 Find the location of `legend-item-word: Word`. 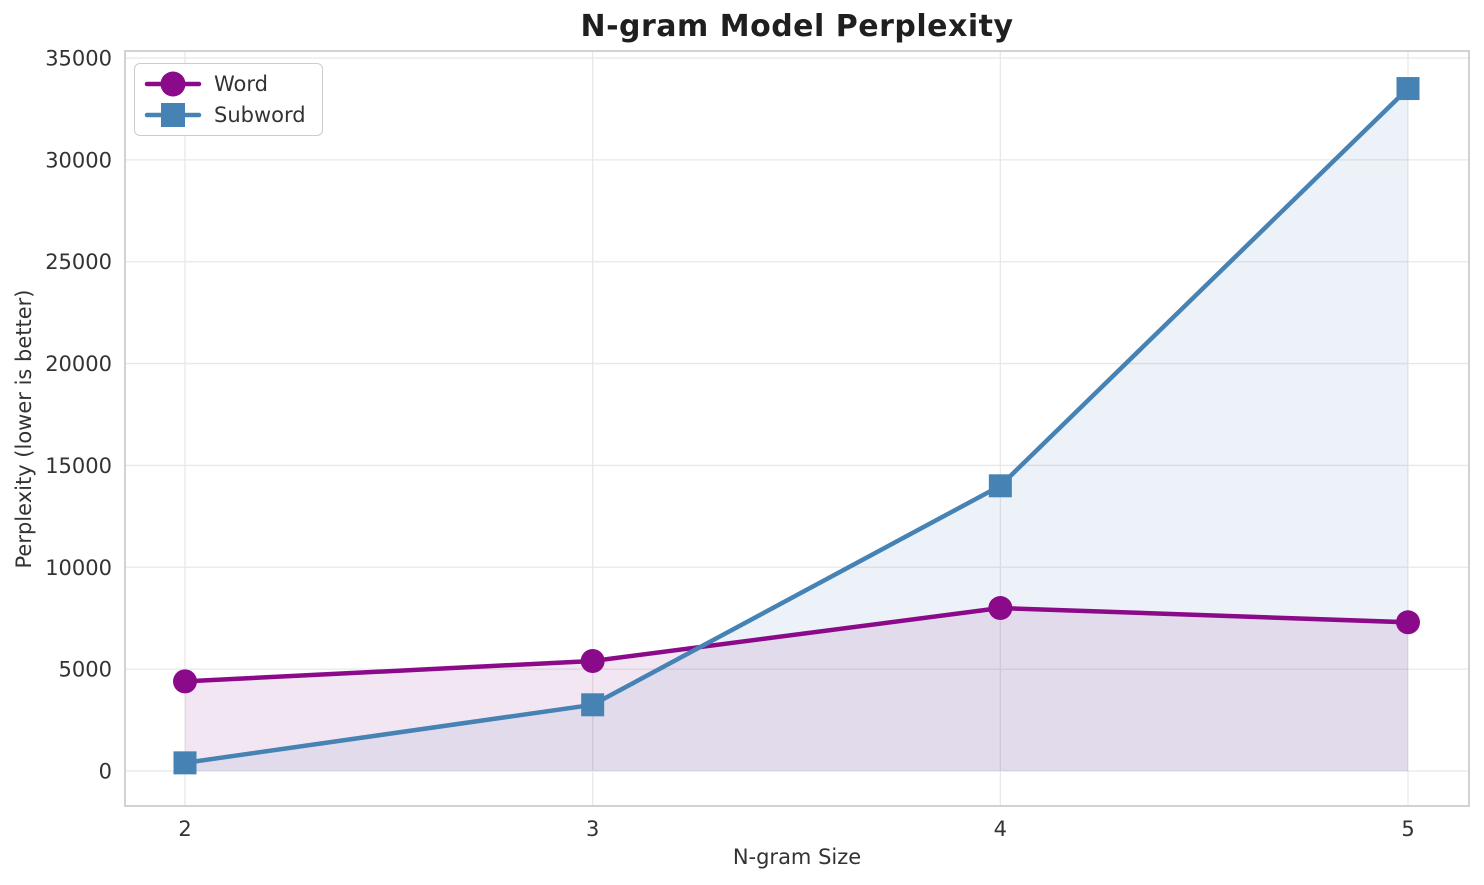

legend-item-word: Word is located at coordinates (225, 84).